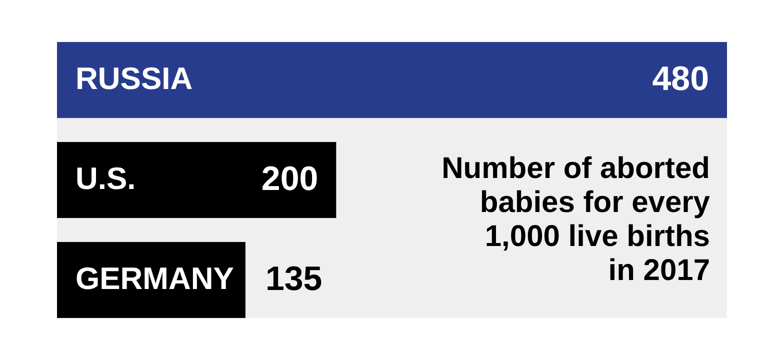  What do you see at coordinates (155, 278) in the screenshot?
I see `y-tick-label: GERMANY` at bounding box center [155, 278].